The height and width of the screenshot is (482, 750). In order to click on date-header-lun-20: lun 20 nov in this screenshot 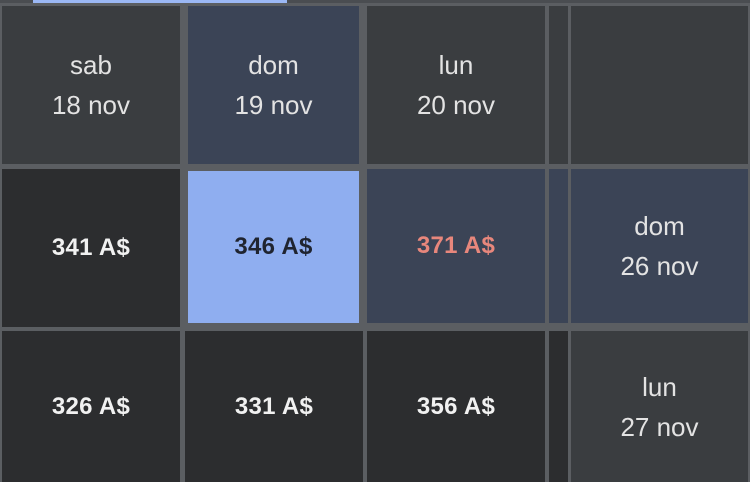, I will do `click(456, 85)`.